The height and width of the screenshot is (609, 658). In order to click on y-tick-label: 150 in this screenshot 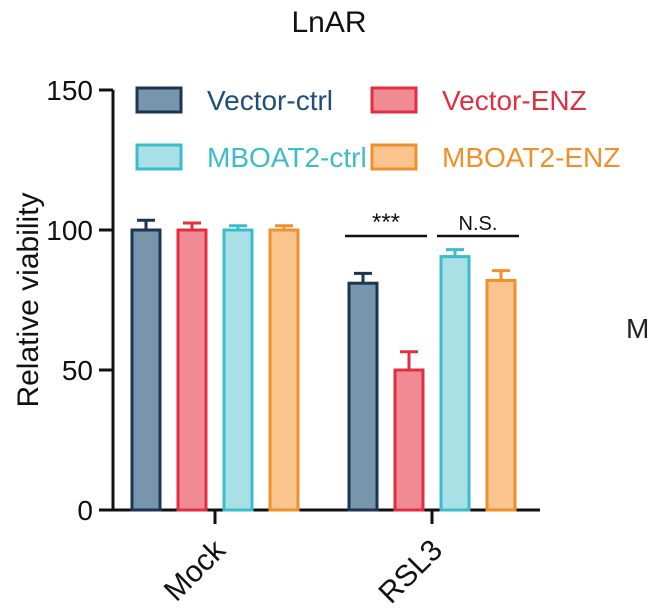, I will do `click(69, 90)`.